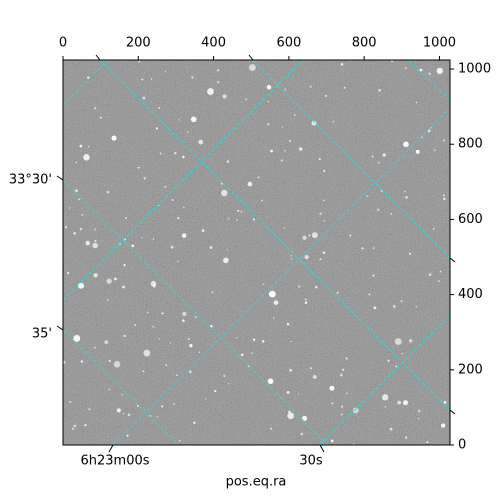 The width and height of the screenshot is (500, 504). What do you see at coordinates (256, 482) in the screenshot?
I see `x-axis-label: pos.eq.ra` at bounding box center [256, 482].